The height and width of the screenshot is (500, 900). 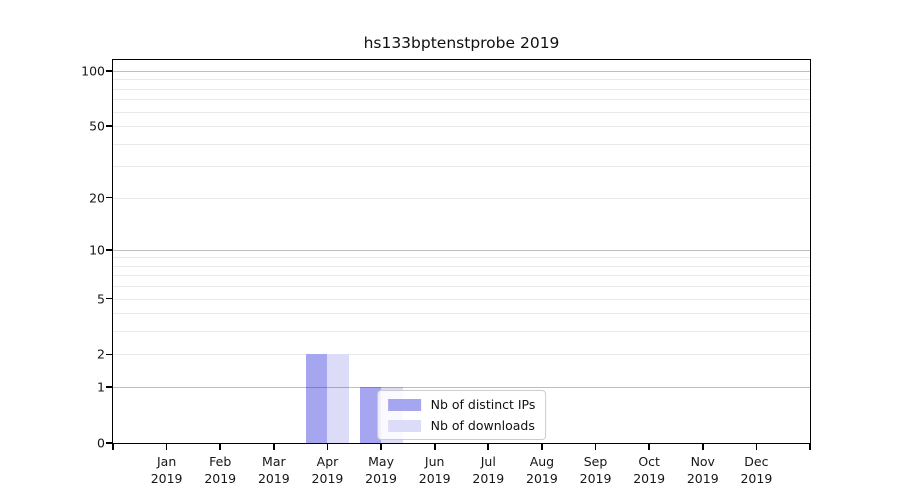 I want to click on legend-item: Nb of downloads, so click(x=461, y=425).